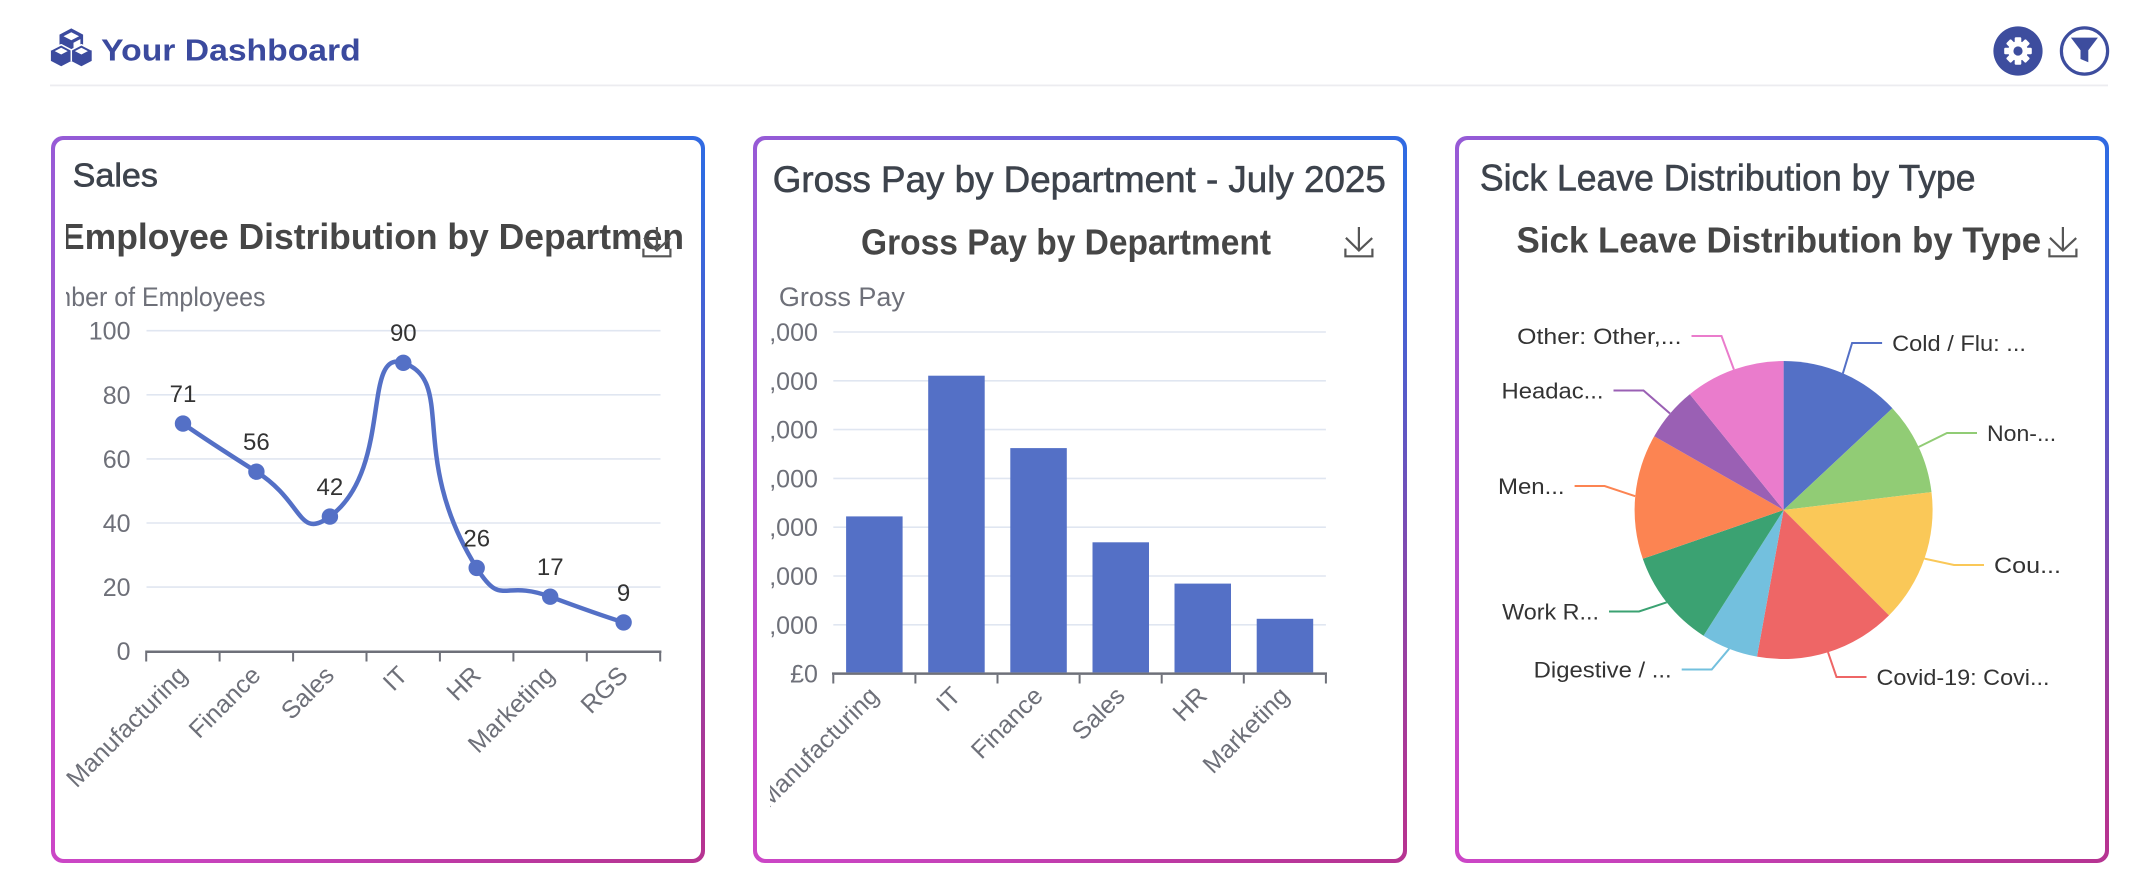 Image resolution: width=2144 pixels, height=890 pixels. I want to click on svg-text: Your Dashboard, so click(231, 49).